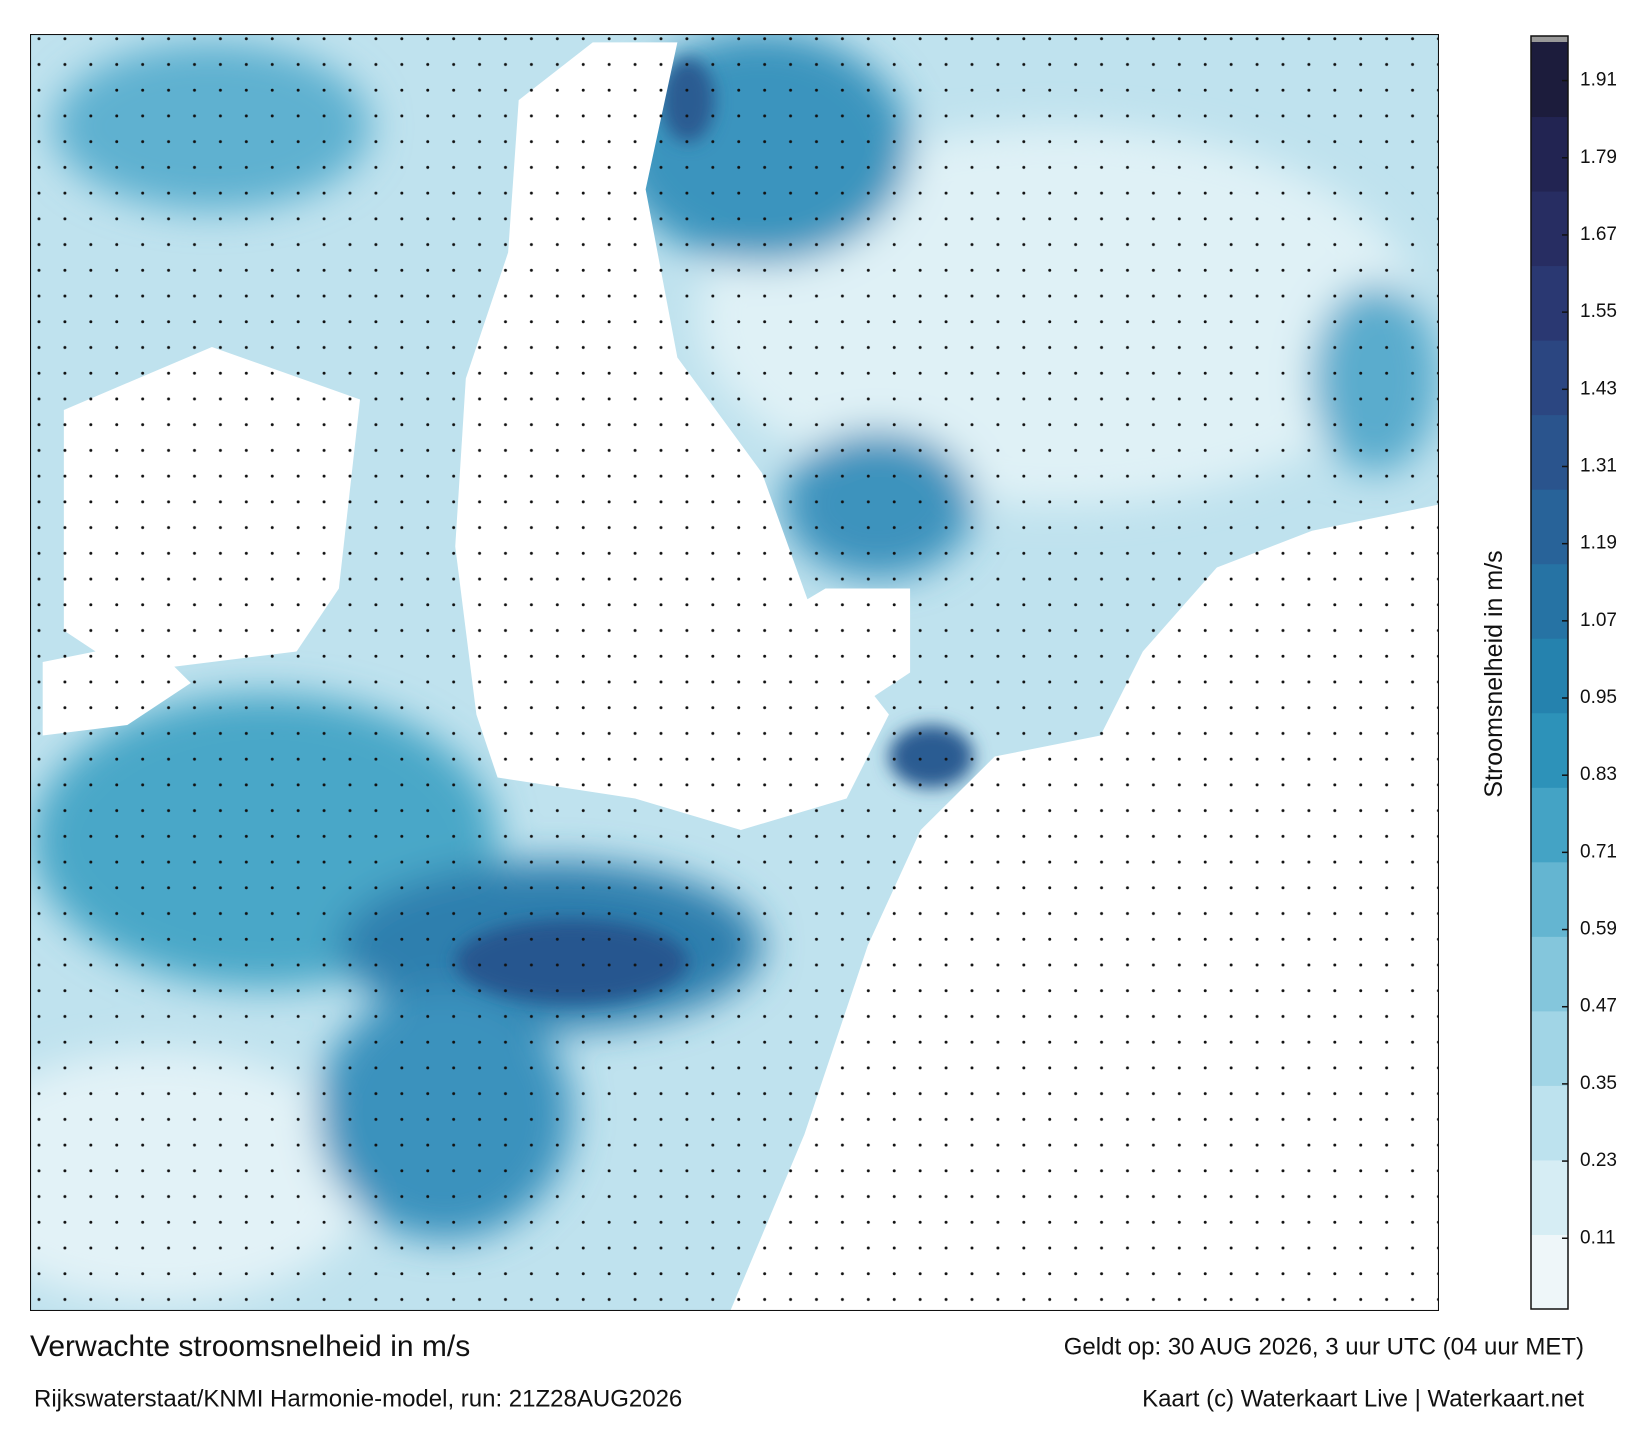  What do you see at coordinates (1598, 157) in the screenshot?
I see `colorbar-tick-label: 1.79` at bounding box center [1598, 157].